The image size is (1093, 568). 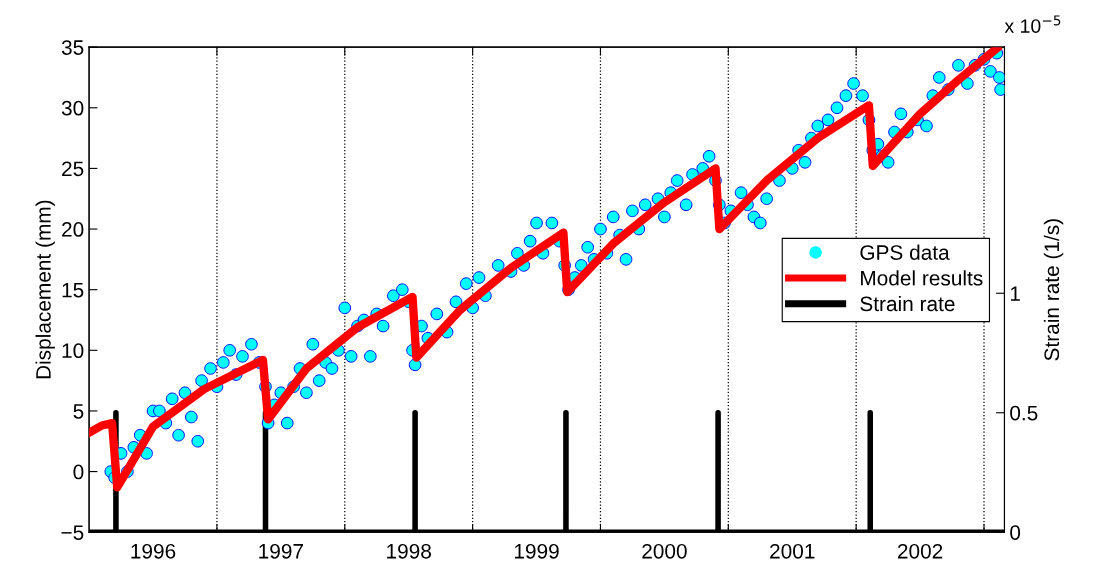 What do you see at coordinates (409, 551) in the screenshot?
I see `x-tick-label: 1998` at bounding box center [409, 551].